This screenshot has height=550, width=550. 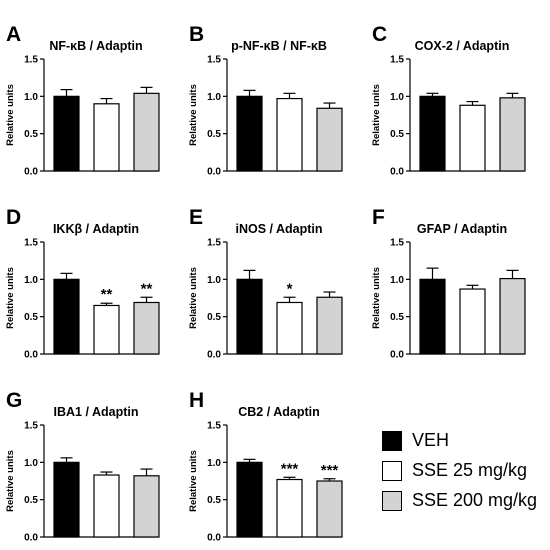 What do you see at coordinates (214, 60) in the screenshot?
I see `y-tick-label-b: 1.5` at bounding box center [214, 60].